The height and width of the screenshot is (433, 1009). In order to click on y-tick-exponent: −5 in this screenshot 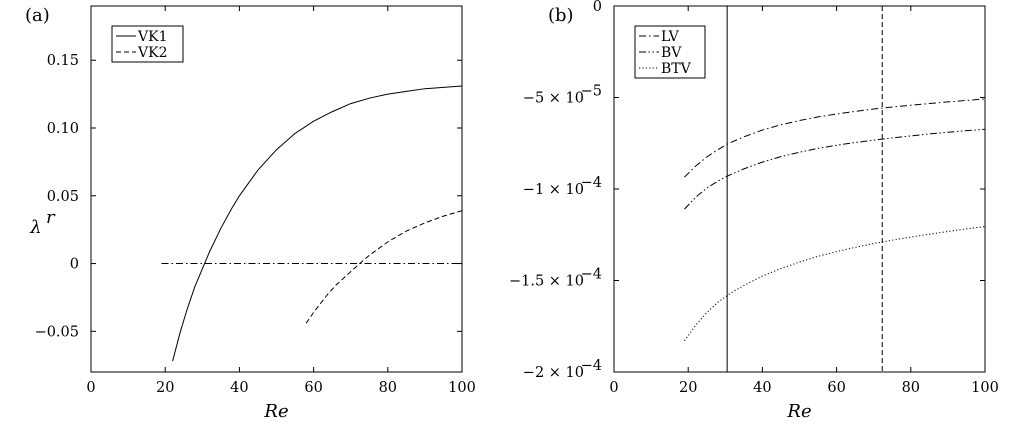, I will do `click(591, 92)`.